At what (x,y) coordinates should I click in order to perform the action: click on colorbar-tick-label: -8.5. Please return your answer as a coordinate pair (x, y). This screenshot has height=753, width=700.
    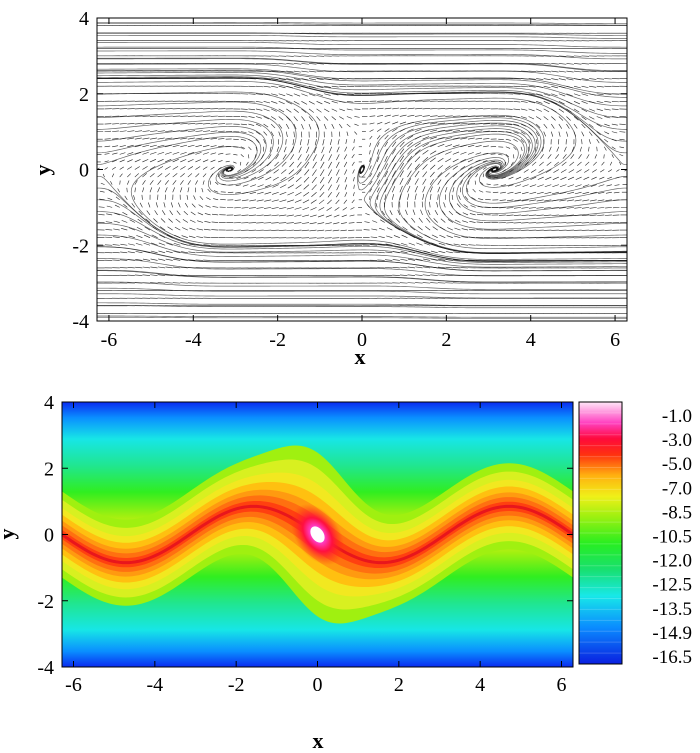
    Looking at the image, I should click on (677, 512).